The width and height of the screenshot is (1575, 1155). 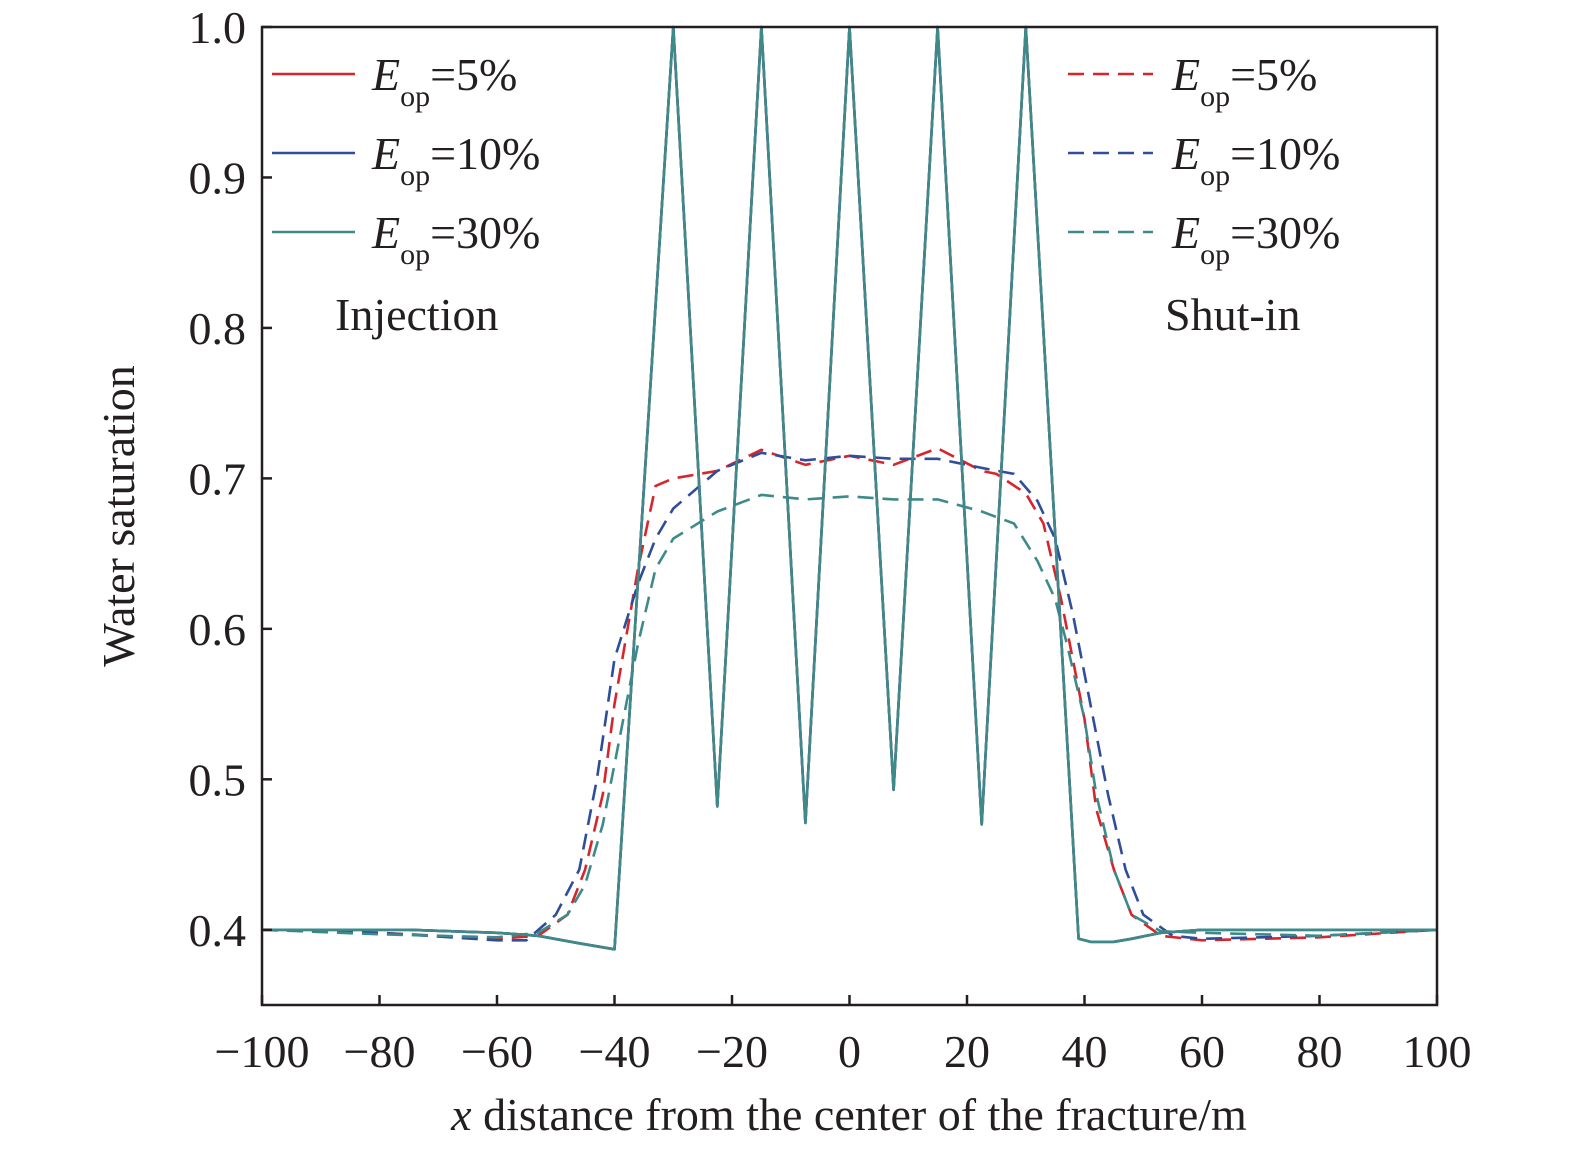 I want to click on y-axis-title: Water saturation, so click(x=118, y=516).